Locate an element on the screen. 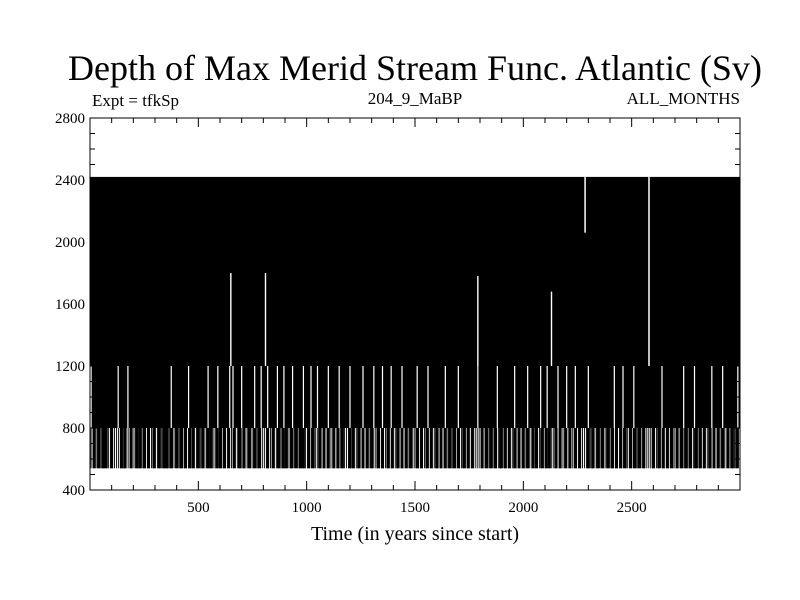  y-tick-label: 2000 is located at coordinates (70, 243).